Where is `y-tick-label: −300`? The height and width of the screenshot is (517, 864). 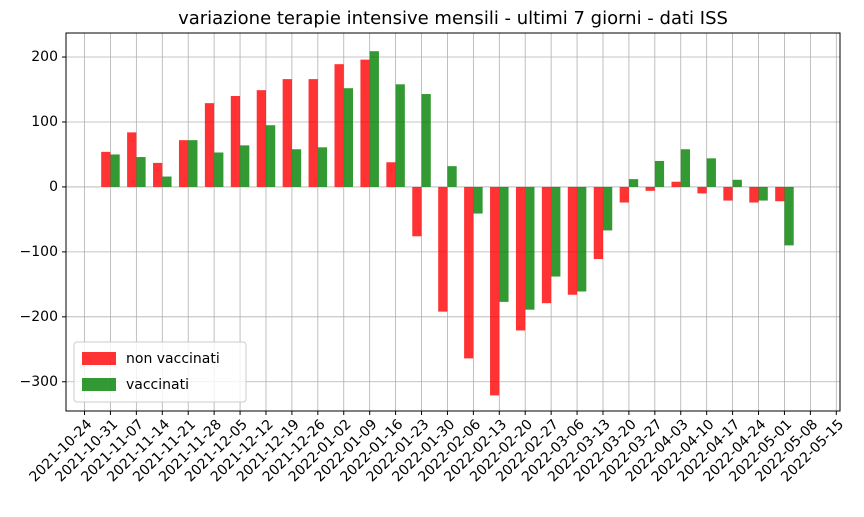 y-tick-label: −300 is located at coordinates (39, 382).